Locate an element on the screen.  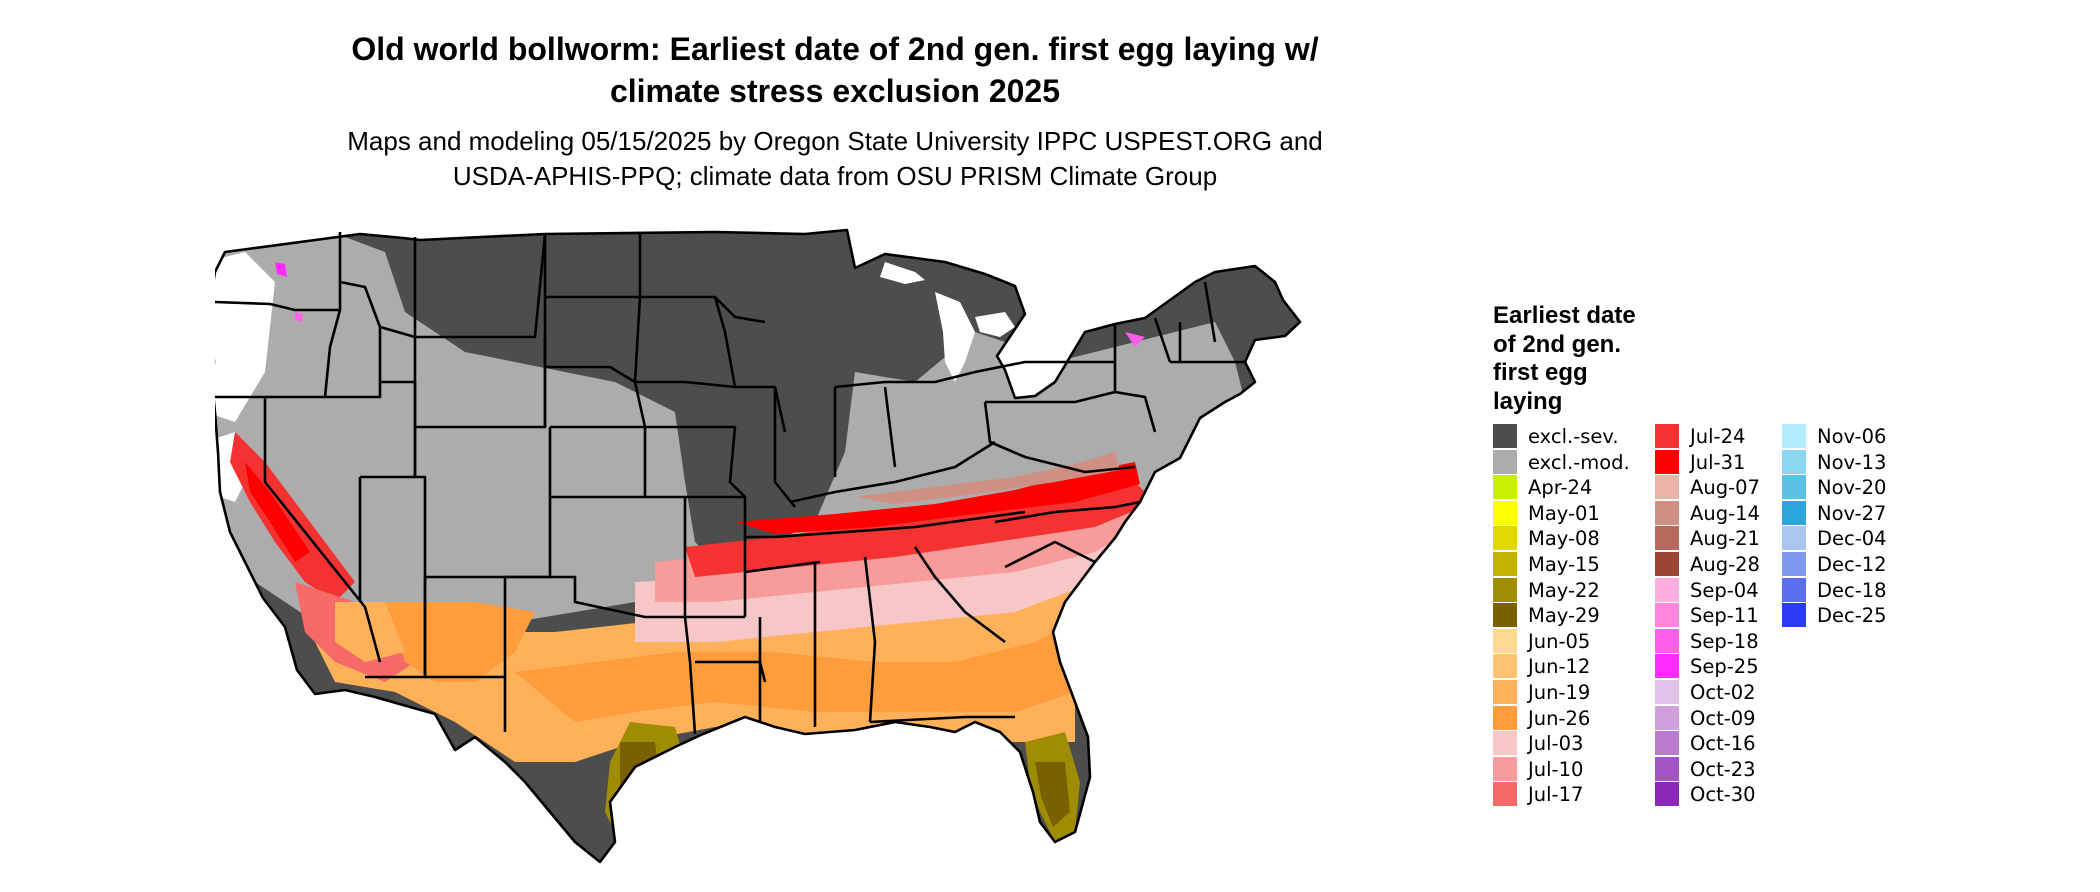
legend-item: Oct-30 is located at coordinates (1735, 795).